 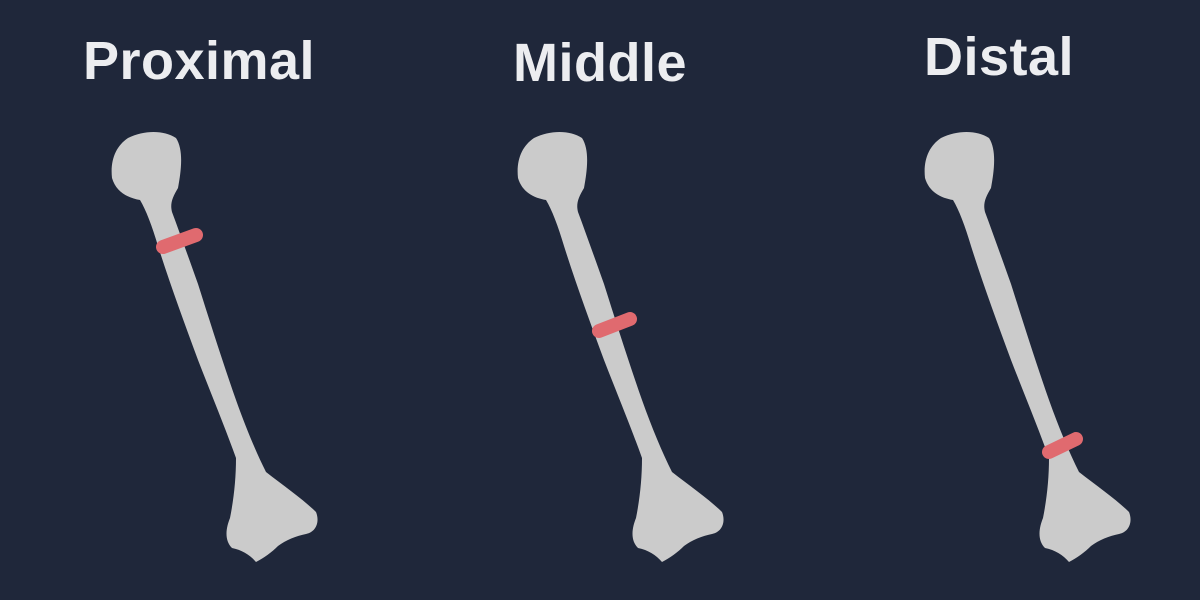 I want to click on bone-middle, so click(x=620, y=347).